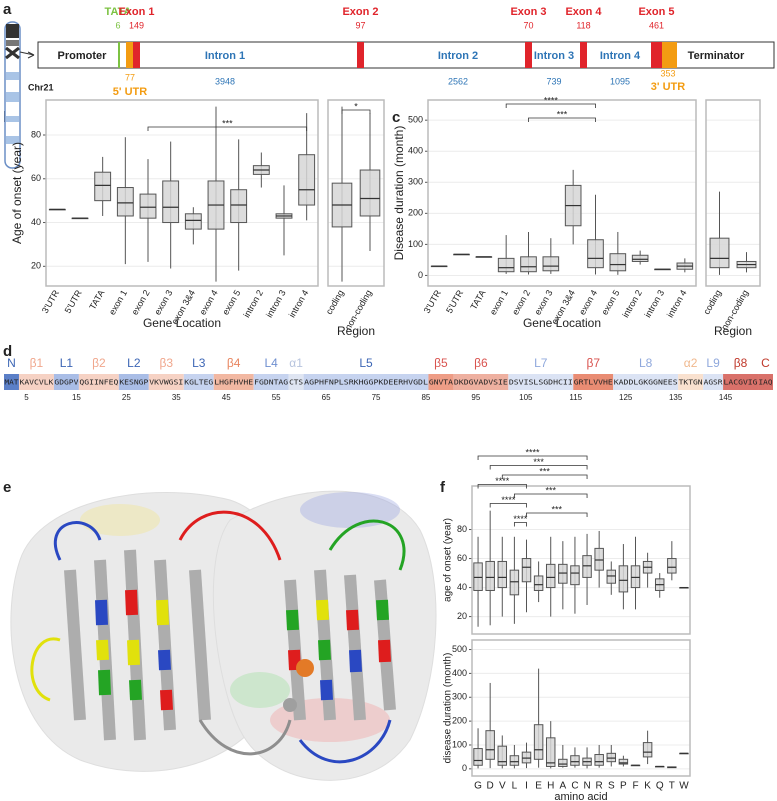 The width and height of the screenshot is (777, 801). Describe the element at coordinates (620, 56) in the screenshot. I see `intron-name: Intron 4` at that location.